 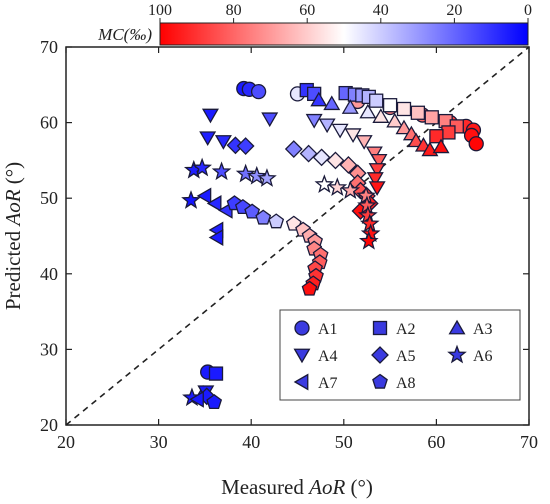 I want to click on legend-label-a2: A2, so click(x=406, y=329).